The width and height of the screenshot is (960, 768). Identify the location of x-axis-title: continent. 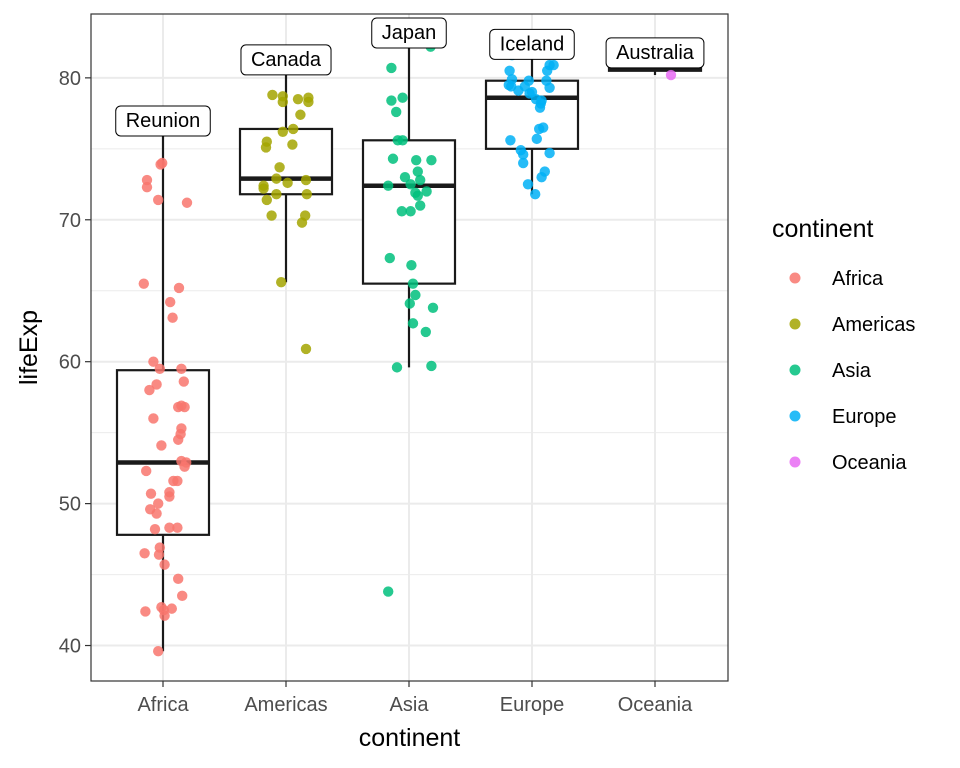
(410, 738).